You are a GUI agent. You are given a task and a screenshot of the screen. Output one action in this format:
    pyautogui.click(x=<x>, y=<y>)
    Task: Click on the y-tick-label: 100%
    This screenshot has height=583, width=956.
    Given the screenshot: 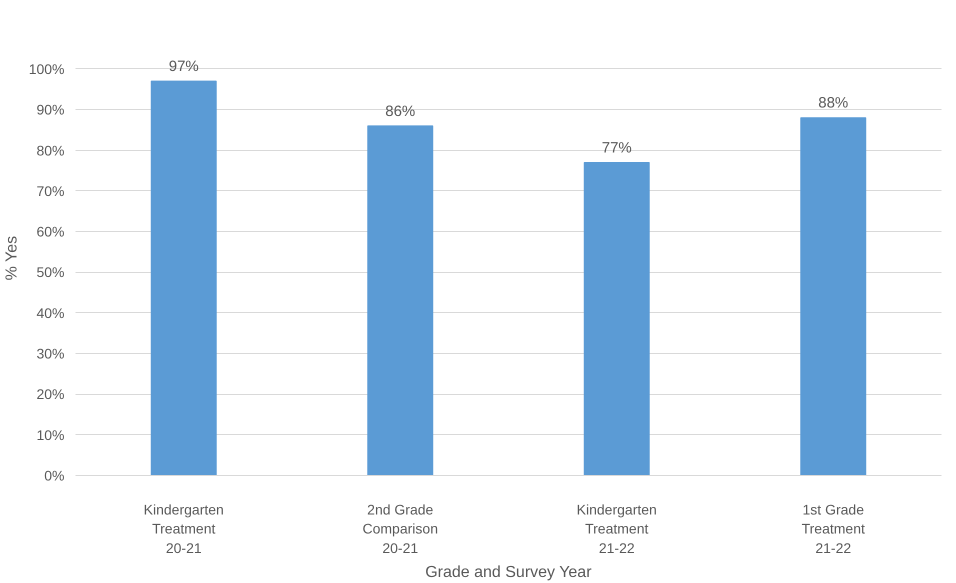 What is the action you would take?
    pyautogui.click(x=46, y=68)
    